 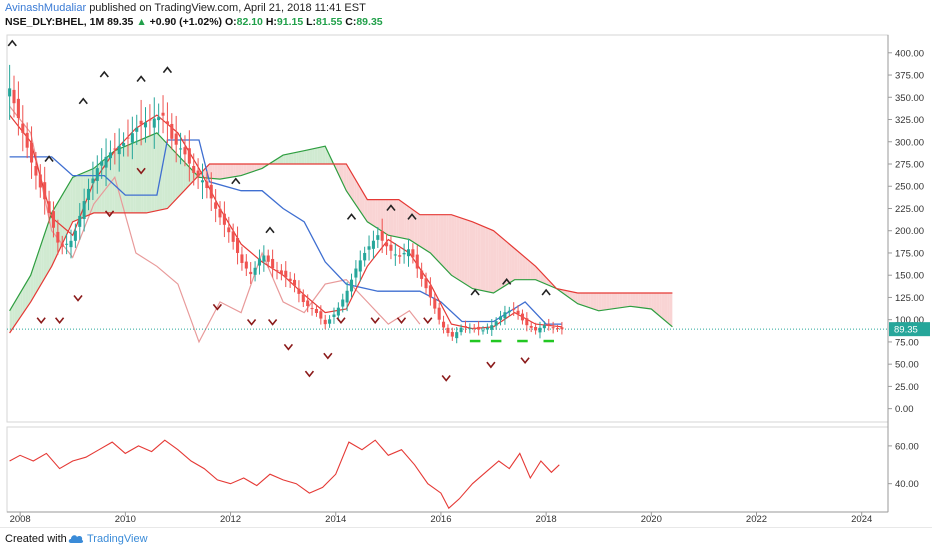 I want to click on time-tick-label: 2024, so click(x=861, y=519).